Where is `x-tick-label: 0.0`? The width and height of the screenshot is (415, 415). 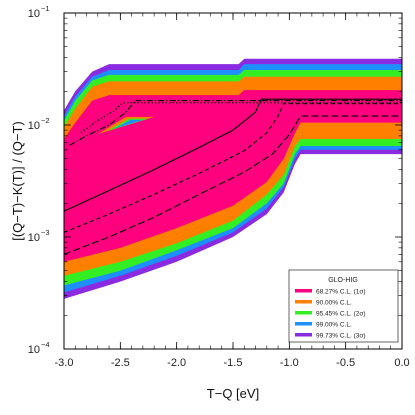
x-tick-label: 0.0 is located at coordinates (401, 363).